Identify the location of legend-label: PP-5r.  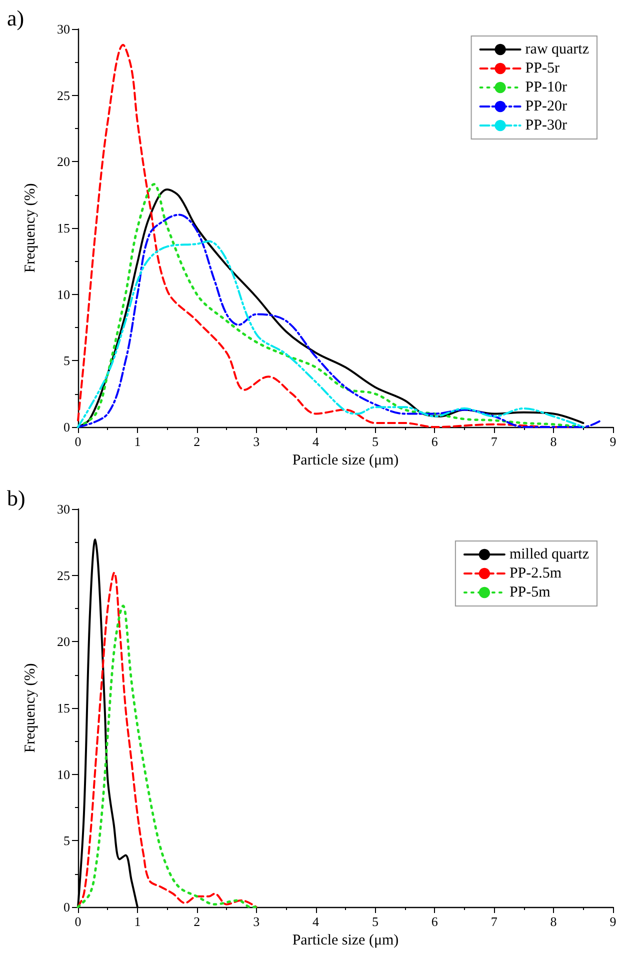
(542, 68).